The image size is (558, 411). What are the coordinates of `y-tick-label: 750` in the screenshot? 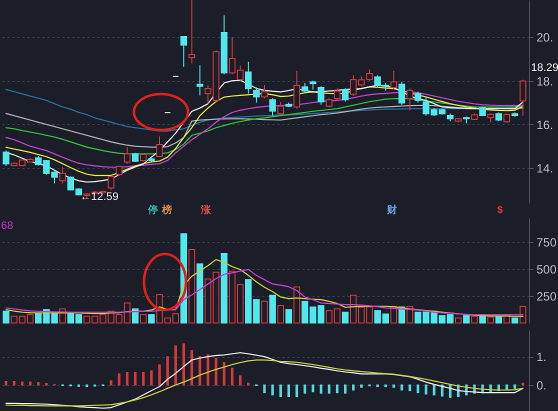 It's located at (546, 242).